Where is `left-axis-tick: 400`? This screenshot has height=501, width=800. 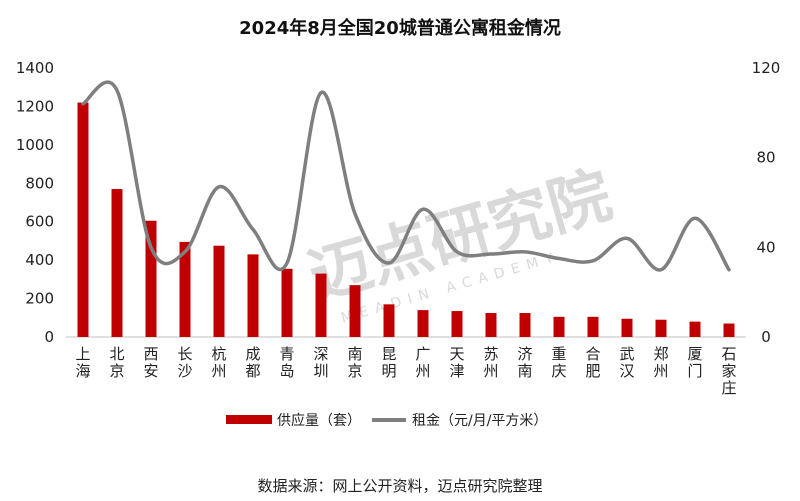 left-axis-tick: 400 is located at coordinates (39, 260).